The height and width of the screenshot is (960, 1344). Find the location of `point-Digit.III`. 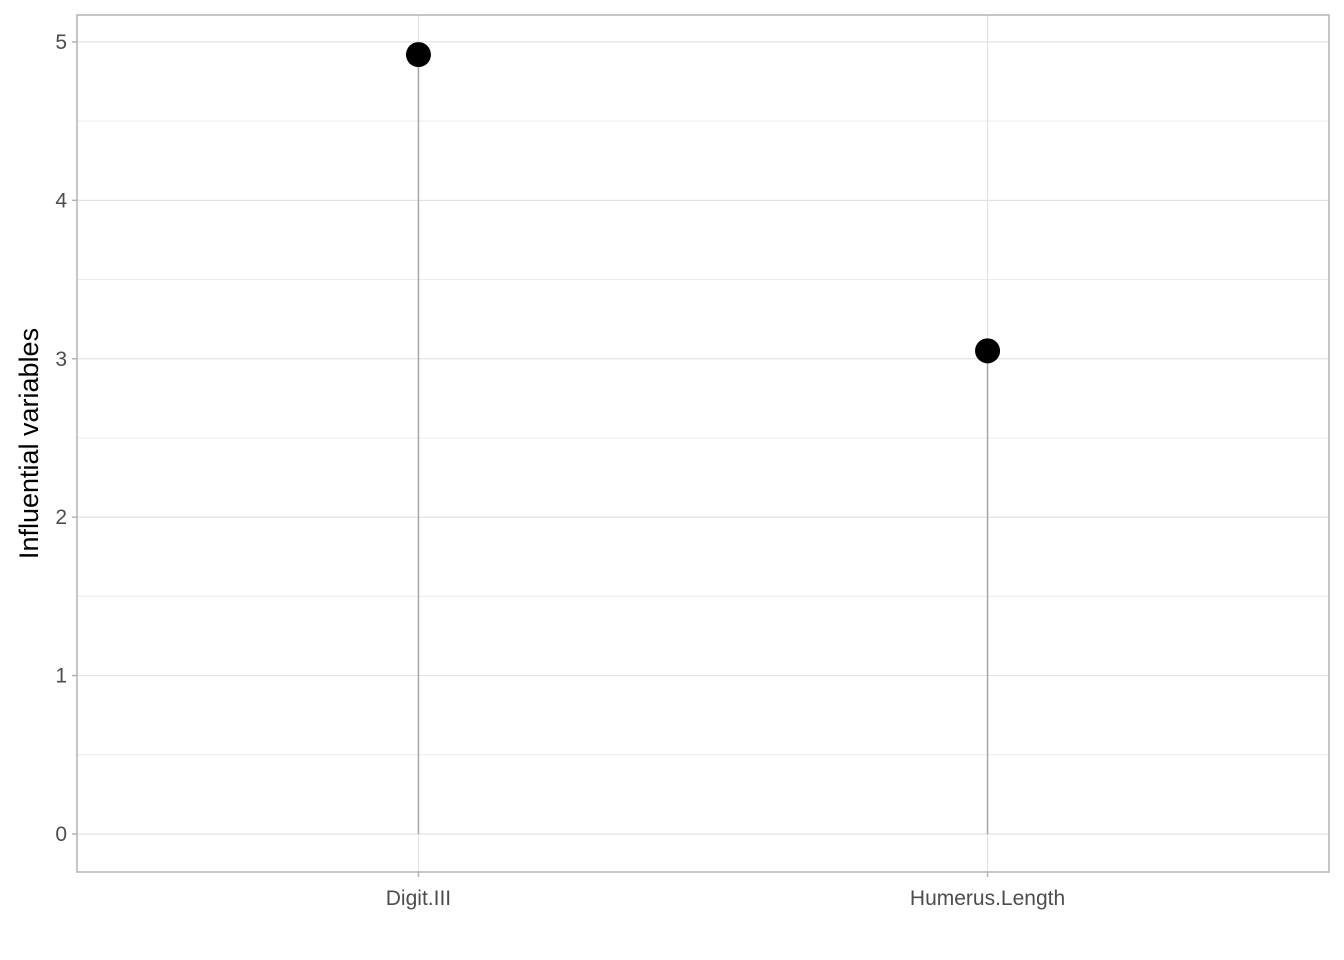

point-Digit.III is located at coordinates (418, 55).